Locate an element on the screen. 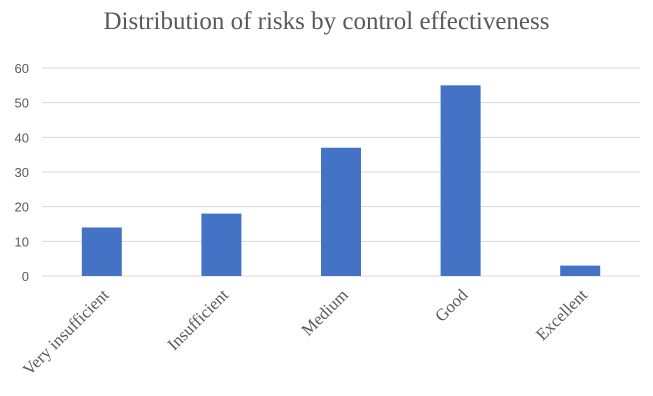 This screenshot has height=396, width=653. y-tick-label: 60 is located at coordinates (22, 68).